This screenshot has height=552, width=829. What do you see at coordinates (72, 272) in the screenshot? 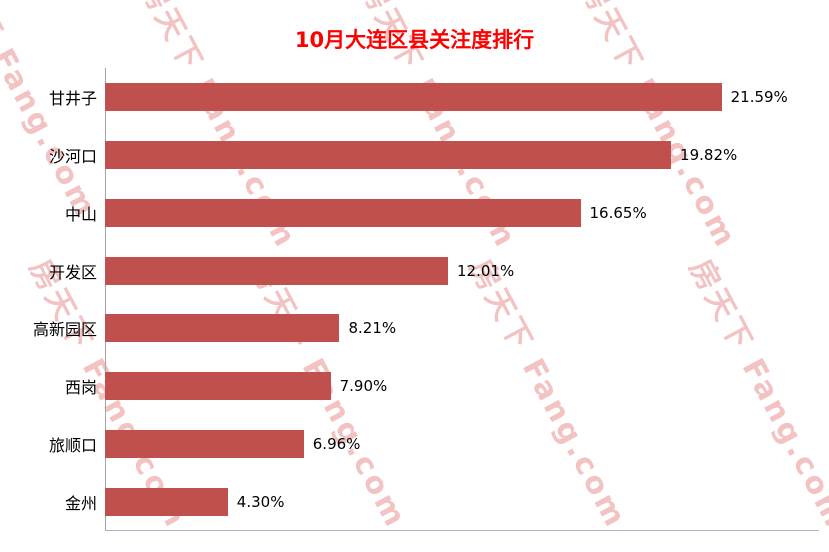
I see `category-label: 开发区` at bounding box center [72, 272].